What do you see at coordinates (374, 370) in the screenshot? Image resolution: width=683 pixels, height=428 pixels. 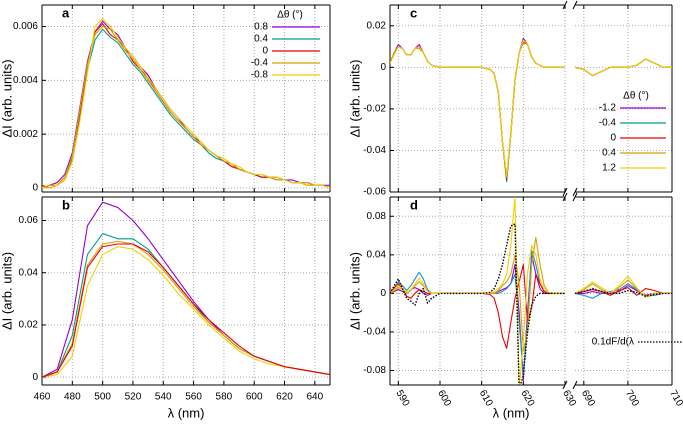 I see `y-tick-label: -0.08` at bounding box center [374, 370].